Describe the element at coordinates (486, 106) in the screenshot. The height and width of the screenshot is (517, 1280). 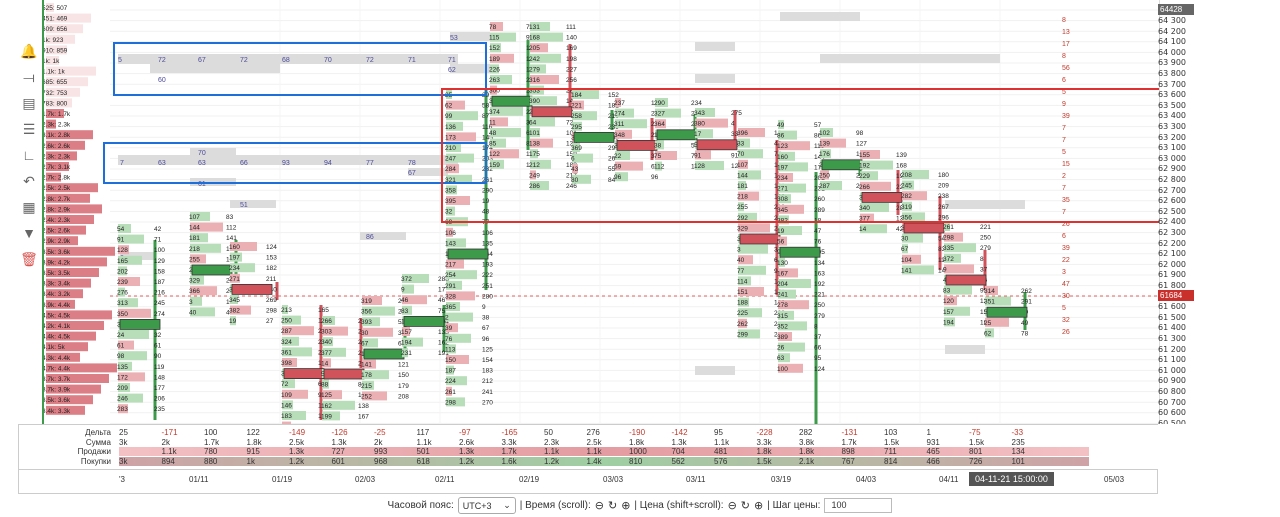
I see `cluster-value: 58` at that location.